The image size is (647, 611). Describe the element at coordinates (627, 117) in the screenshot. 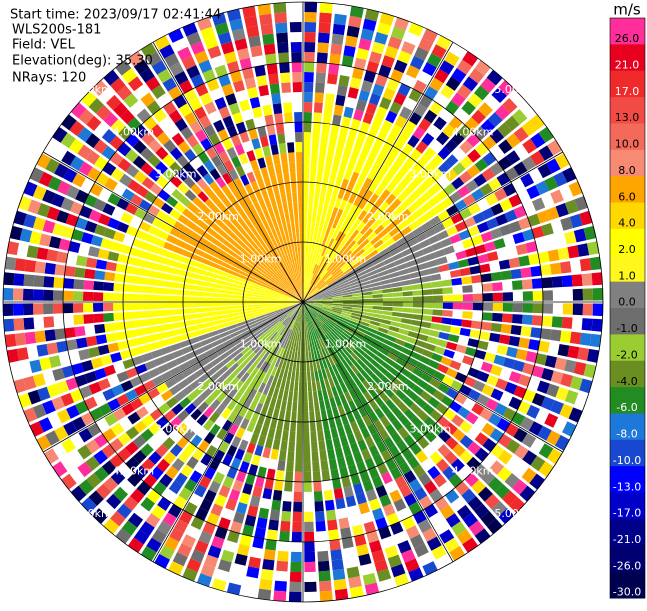

I see `colorbar-label: 13.0` at that location.